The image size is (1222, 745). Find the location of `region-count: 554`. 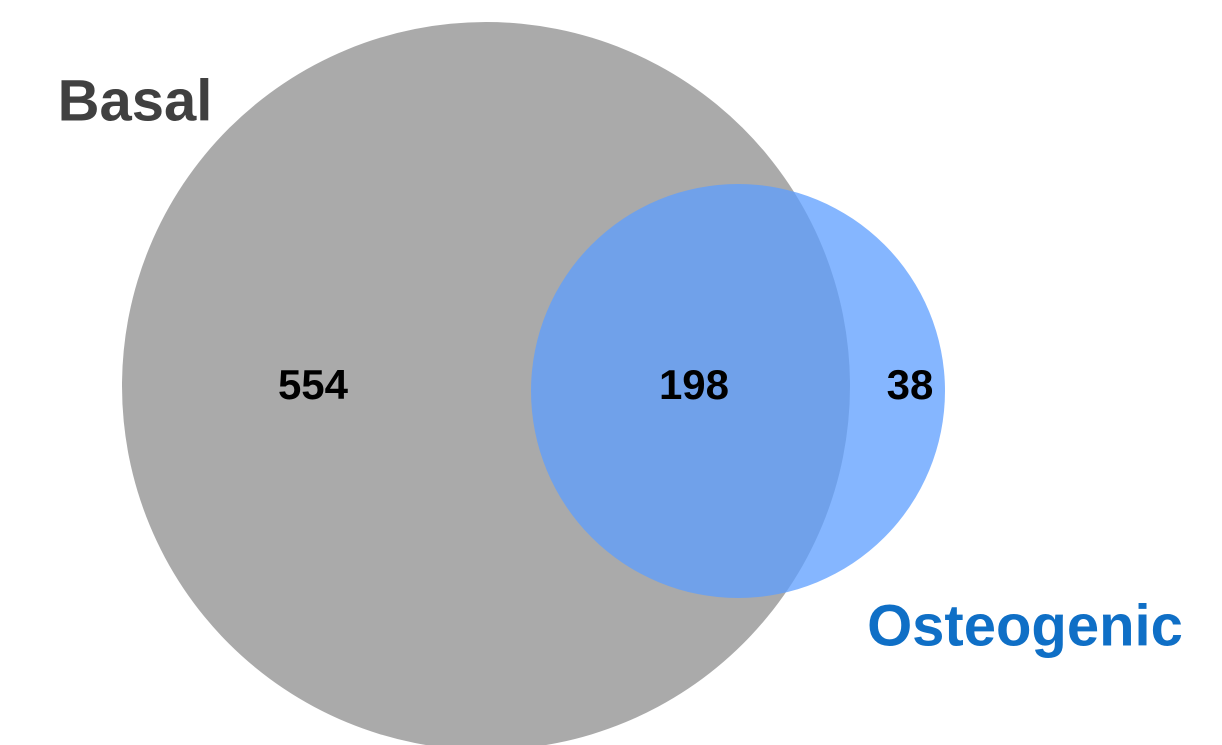

region-count: 554 is located at coordinates (313, 384).